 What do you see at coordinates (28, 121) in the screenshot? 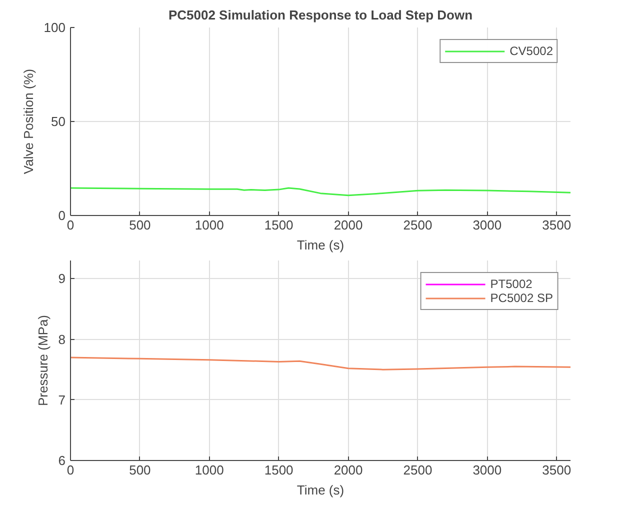
I see `y-axis-title: Valve Position (%)` at bounding box center [28, 121].